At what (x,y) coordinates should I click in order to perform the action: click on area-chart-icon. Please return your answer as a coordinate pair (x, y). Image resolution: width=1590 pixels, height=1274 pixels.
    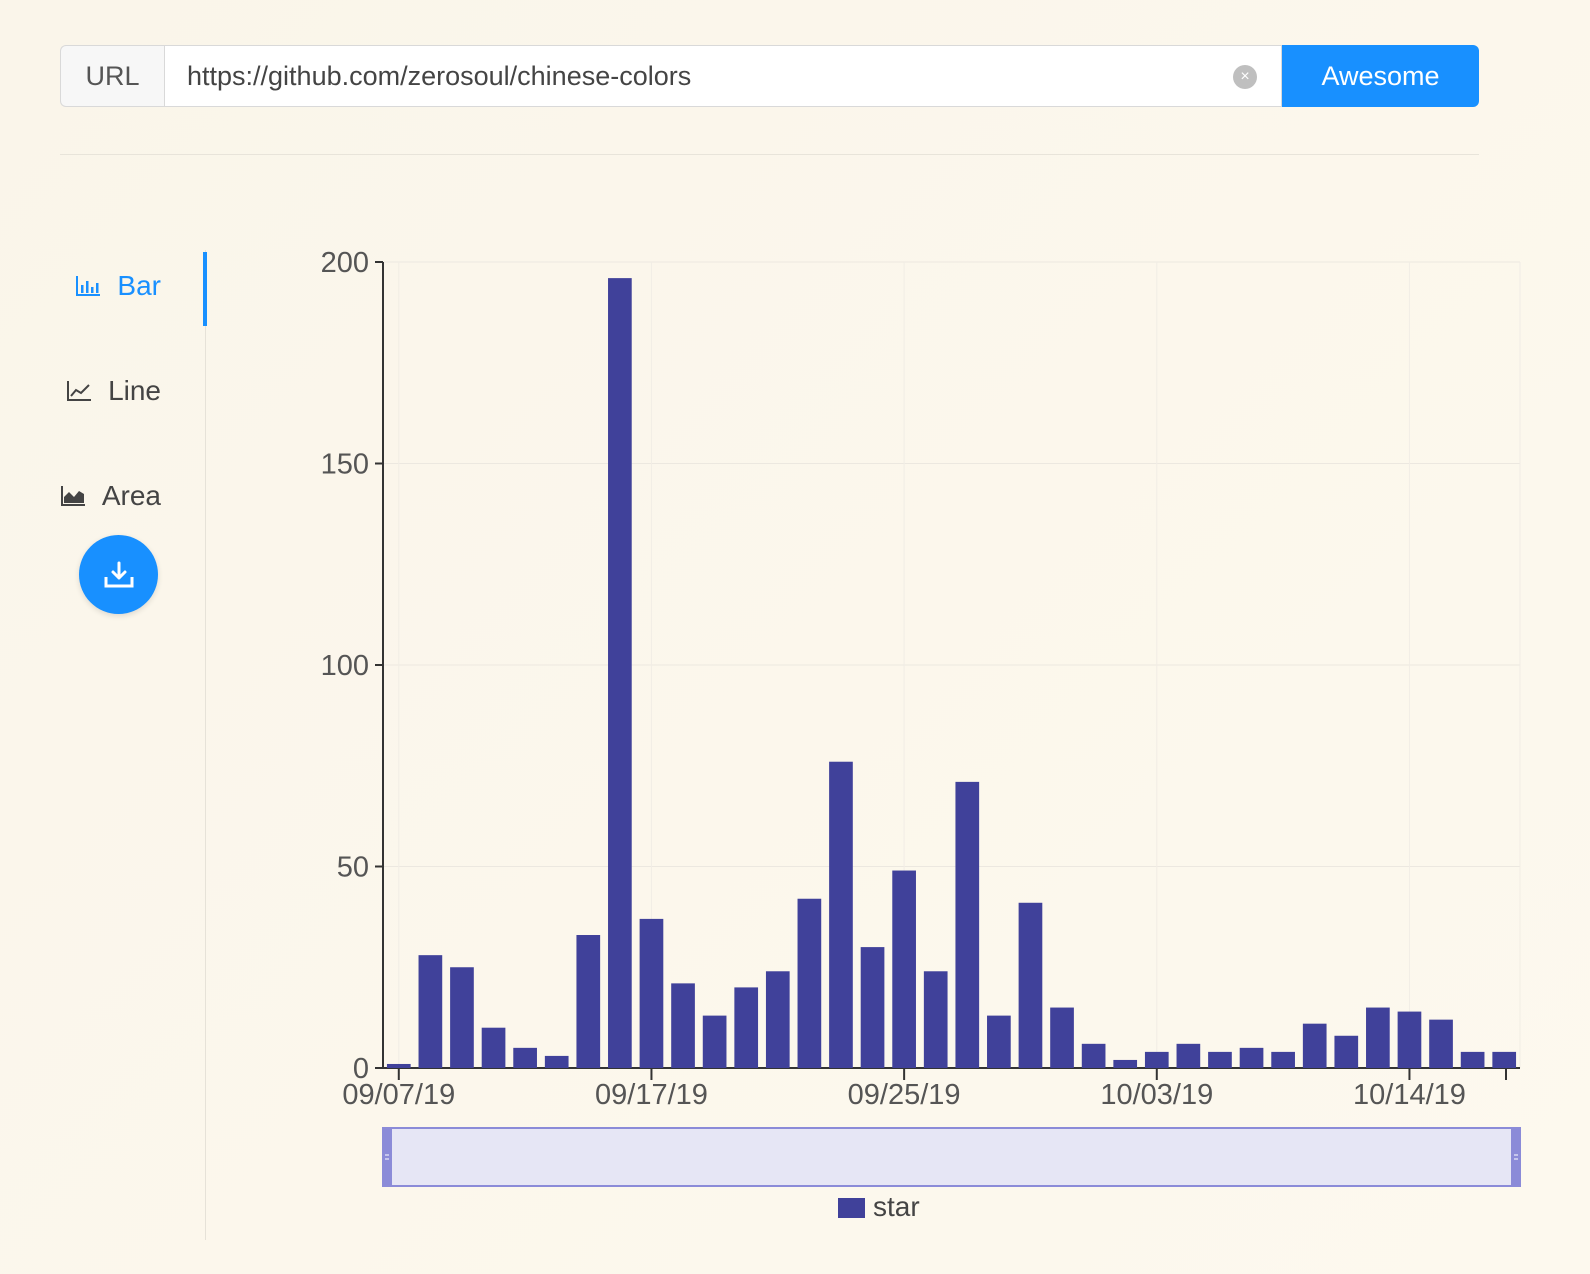
    Looking at the image, I should click on (72, 496).